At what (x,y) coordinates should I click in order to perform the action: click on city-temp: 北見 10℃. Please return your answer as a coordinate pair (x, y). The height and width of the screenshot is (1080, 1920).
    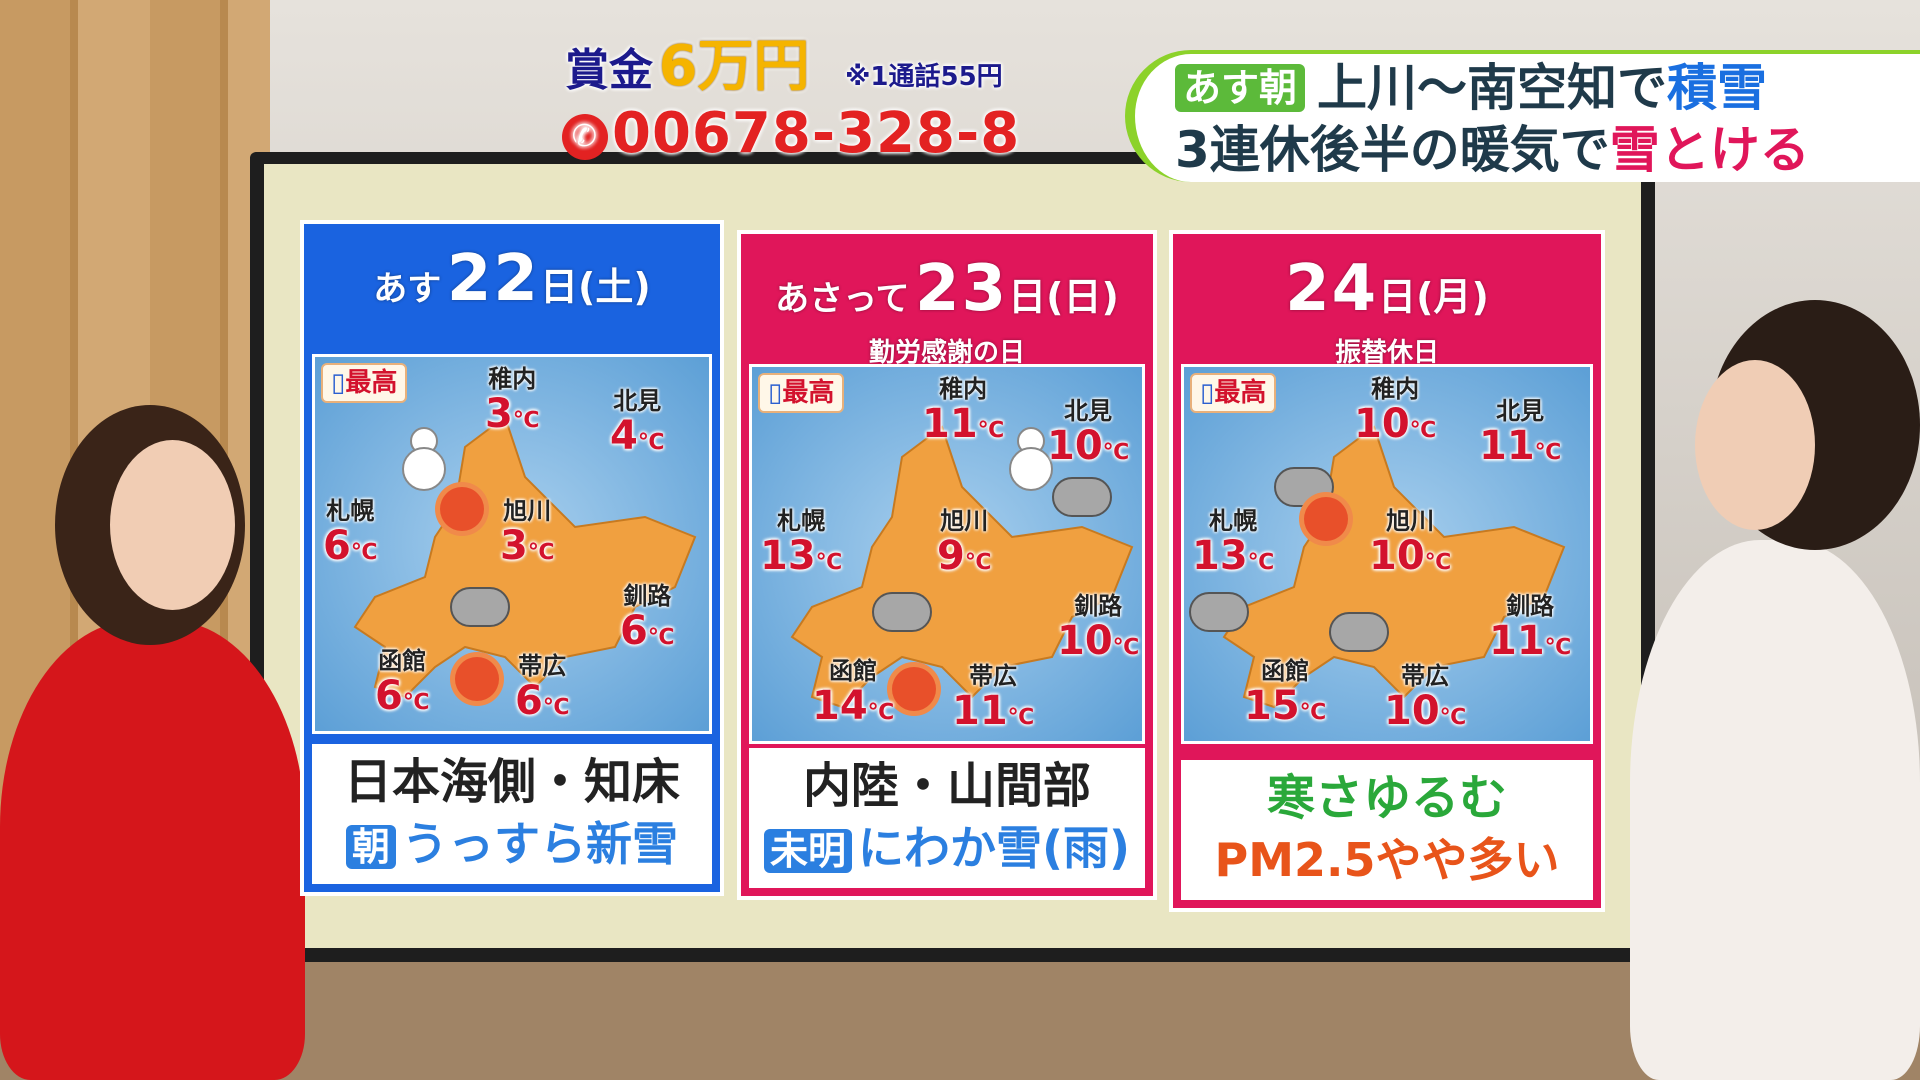
    Looking at the image, I should click on (1088, 435).